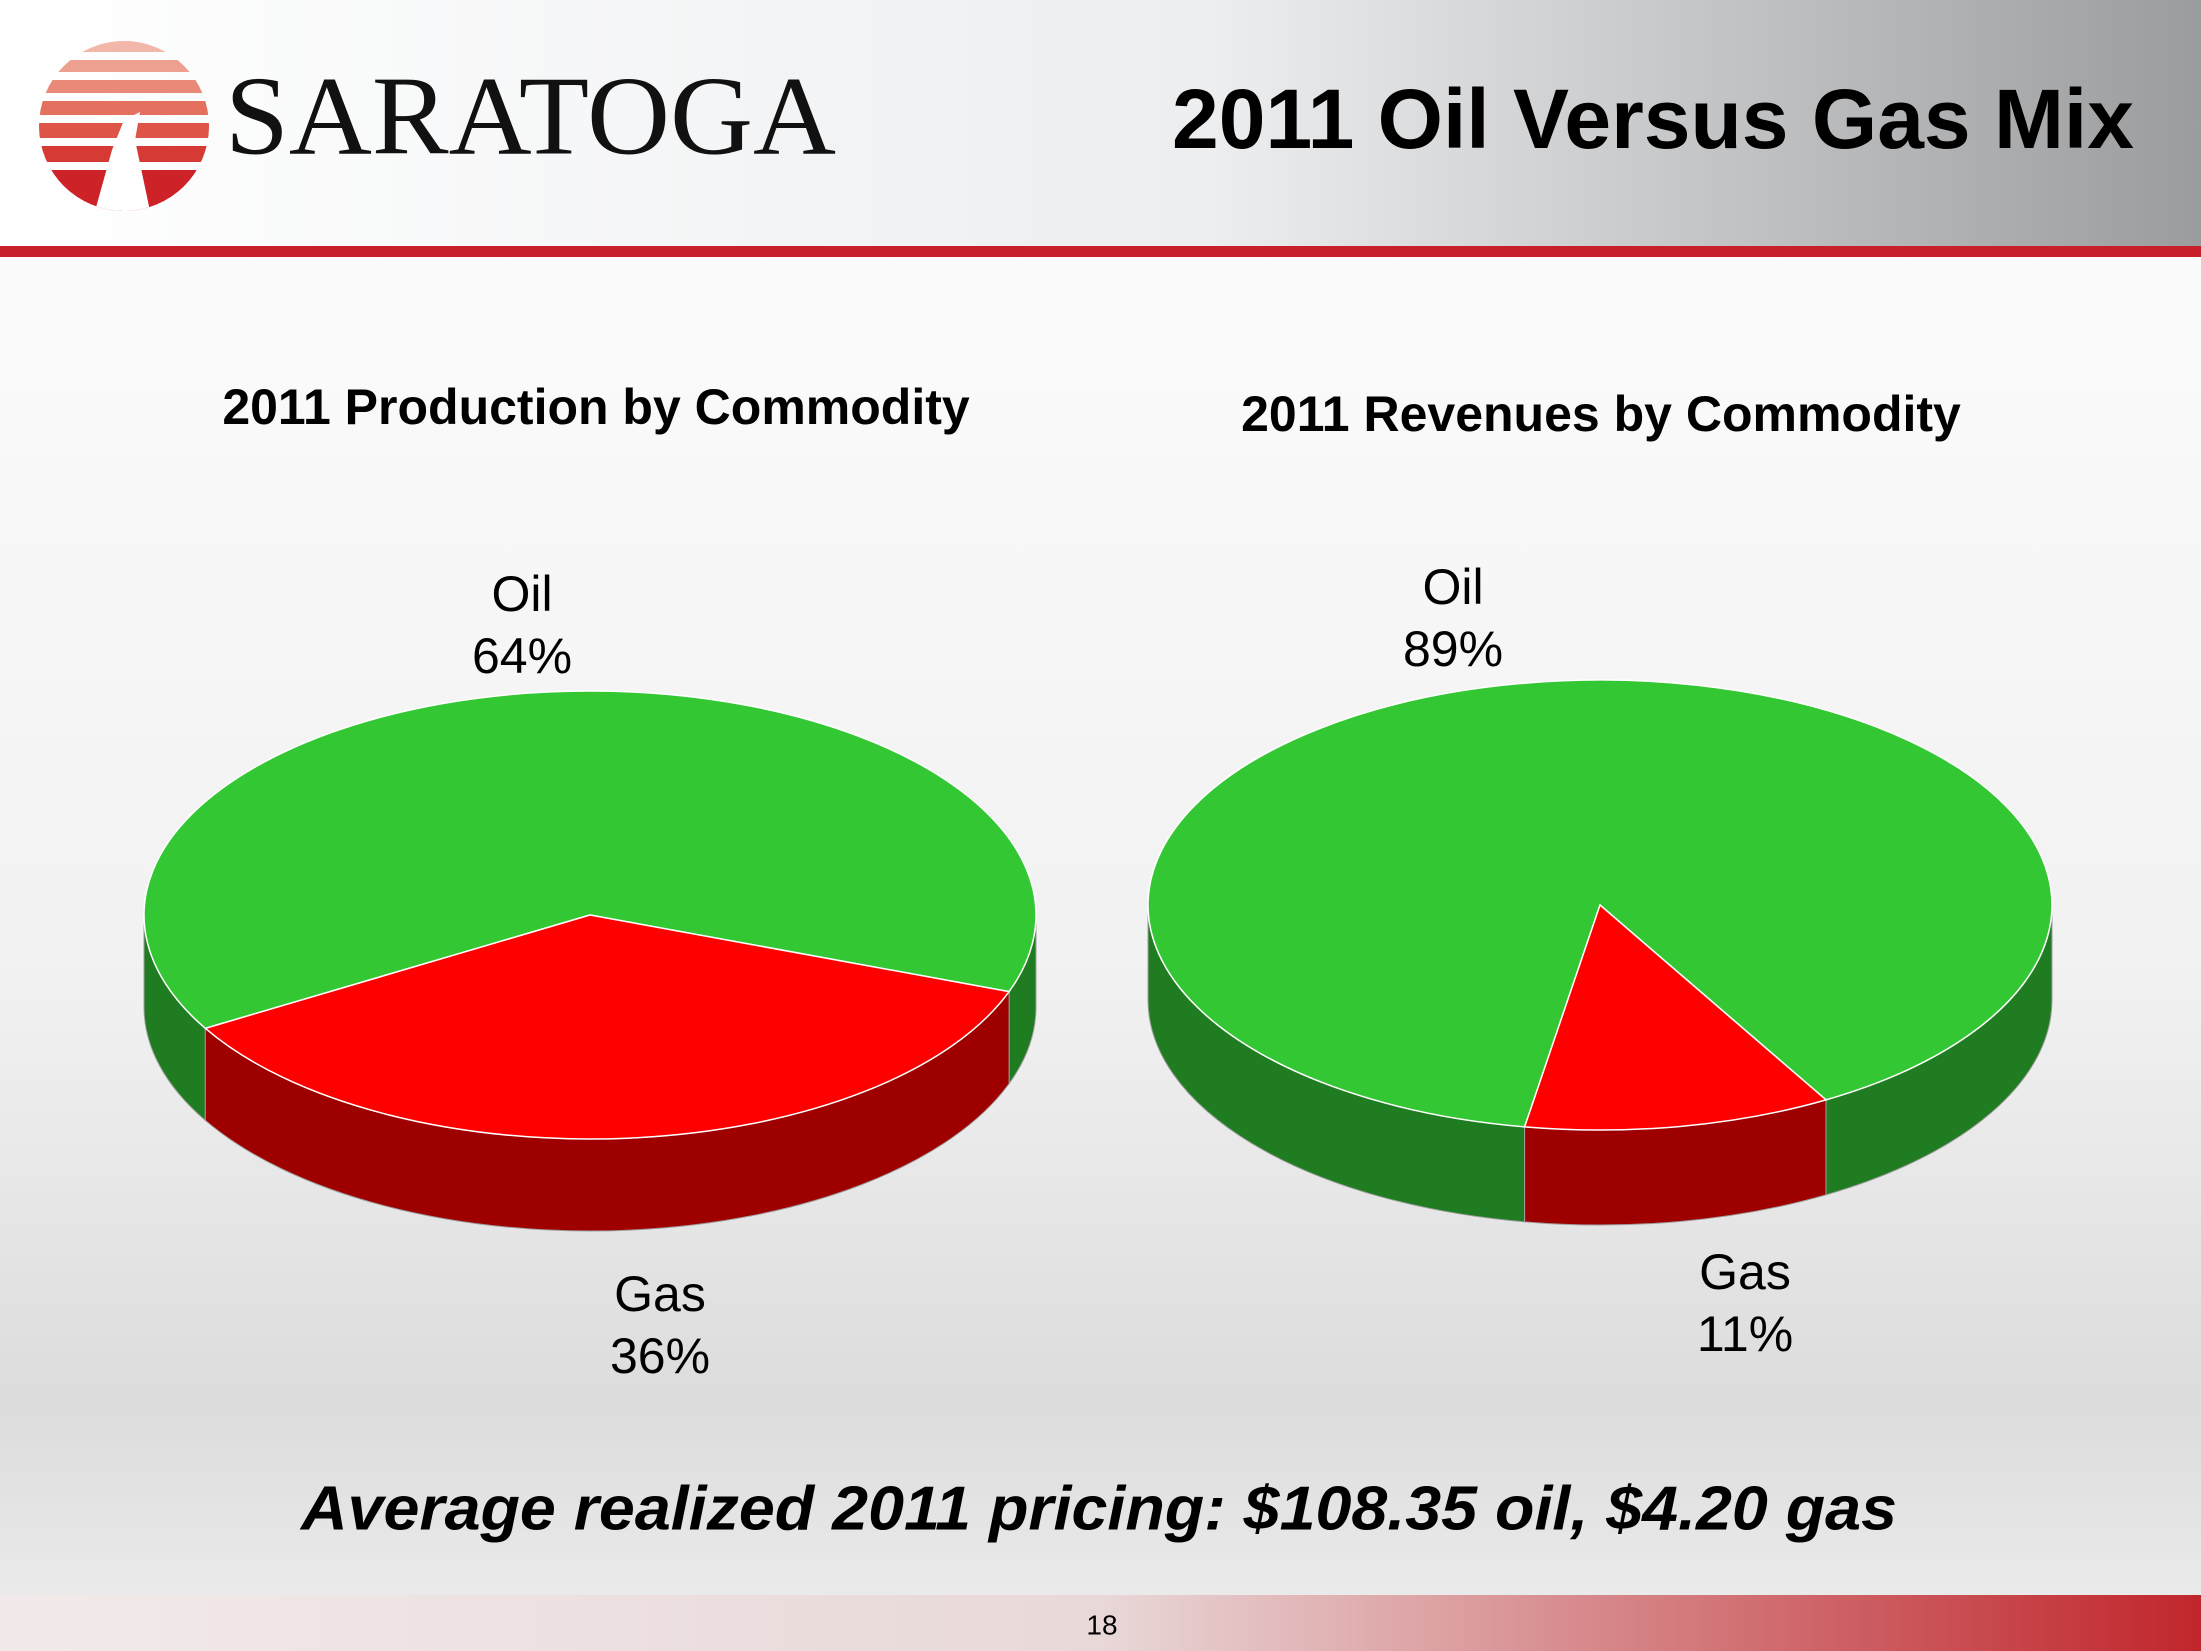 The width and height of the screenshot is (2201, 1651). I want to click on chart-title: 2011 Production by Commodity, so click(596, 407).